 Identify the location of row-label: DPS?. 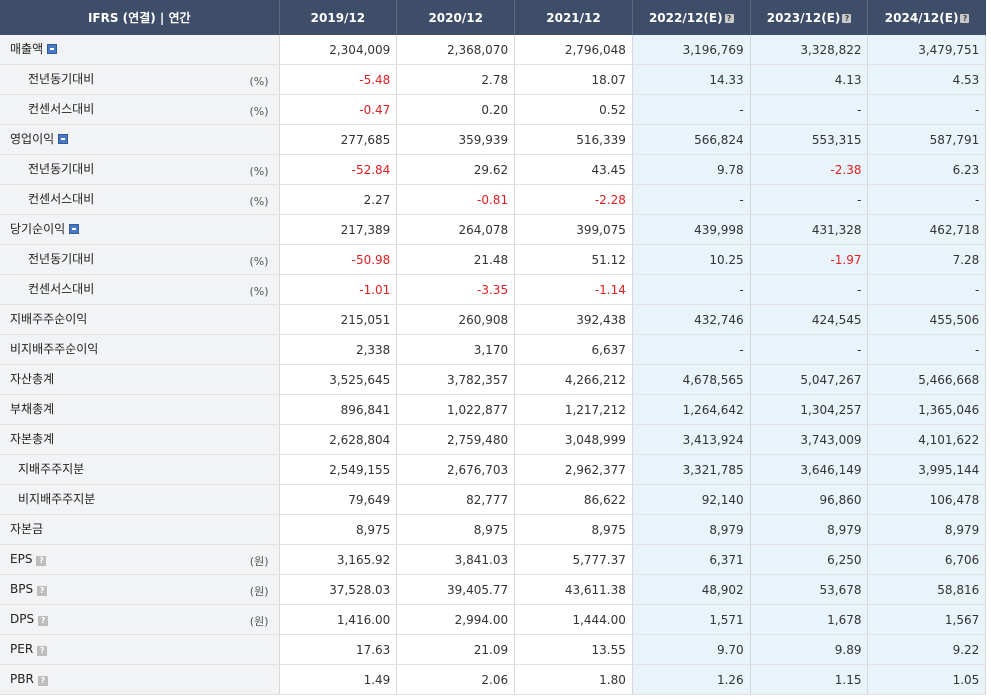
(29, 619).